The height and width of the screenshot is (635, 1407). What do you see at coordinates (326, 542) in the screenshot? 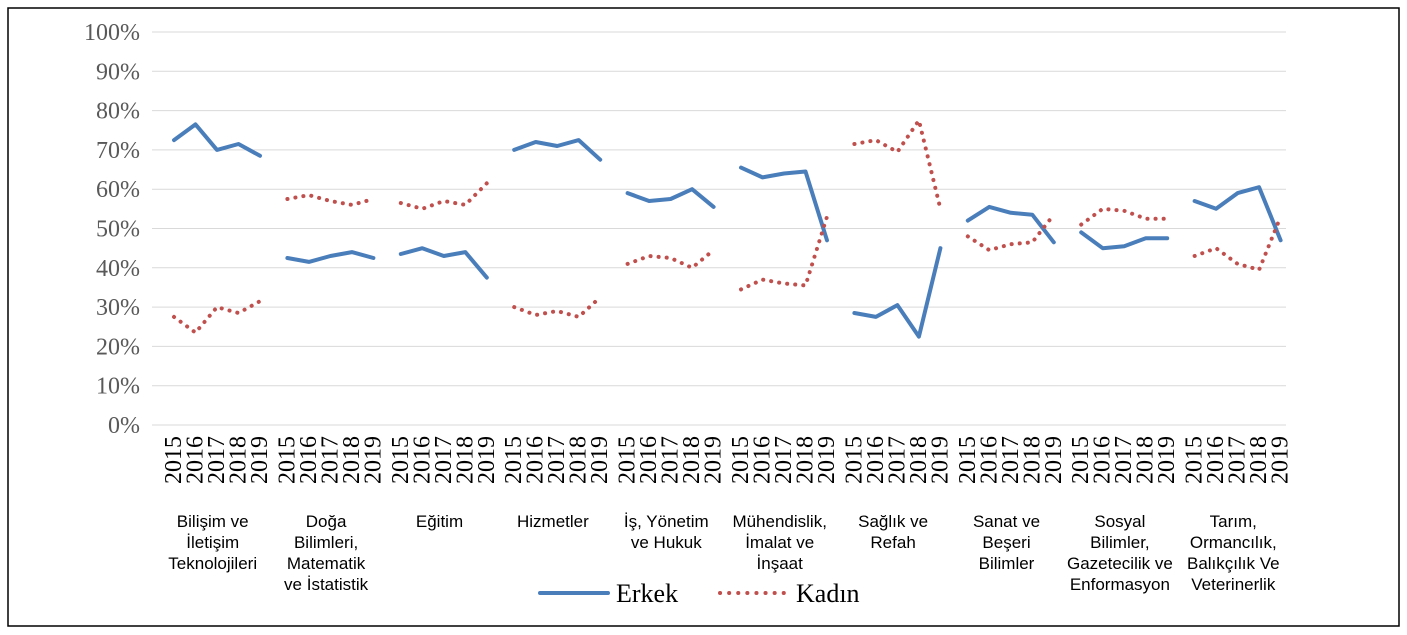
I see `category-label: Bilimleri,` at bounding box center [326, 542].